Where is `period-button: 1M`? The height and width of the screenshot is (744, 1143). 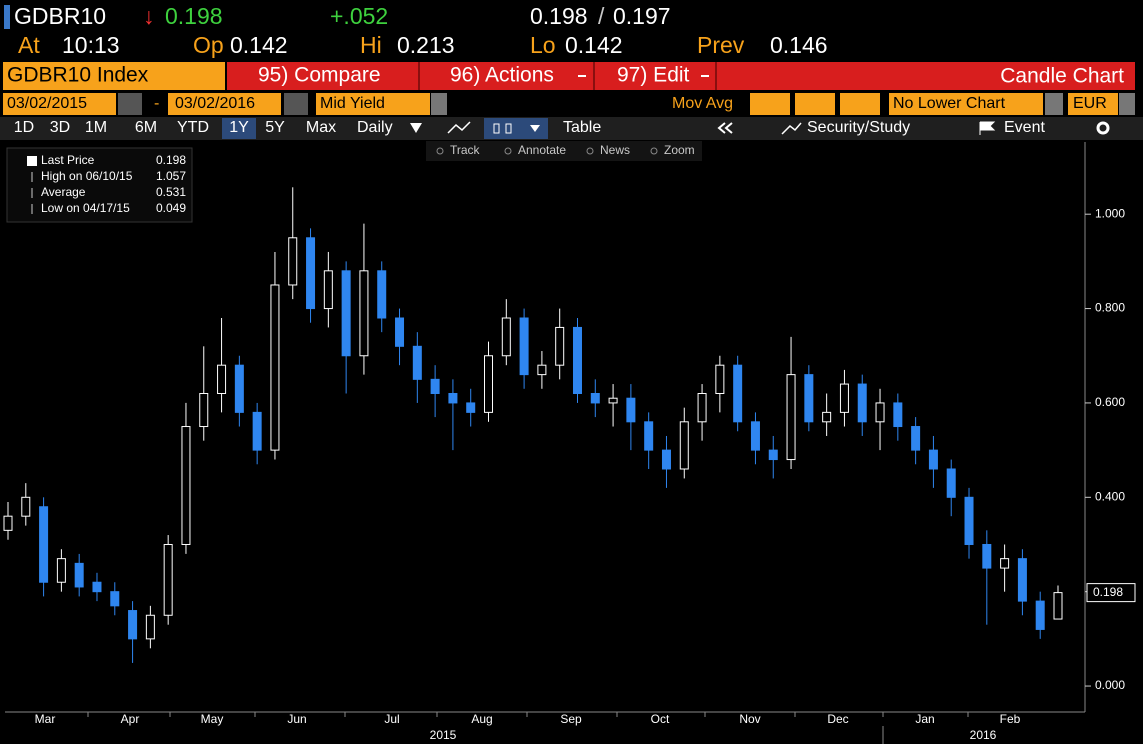 period-button: 1M is located at coordinates (96, 127).